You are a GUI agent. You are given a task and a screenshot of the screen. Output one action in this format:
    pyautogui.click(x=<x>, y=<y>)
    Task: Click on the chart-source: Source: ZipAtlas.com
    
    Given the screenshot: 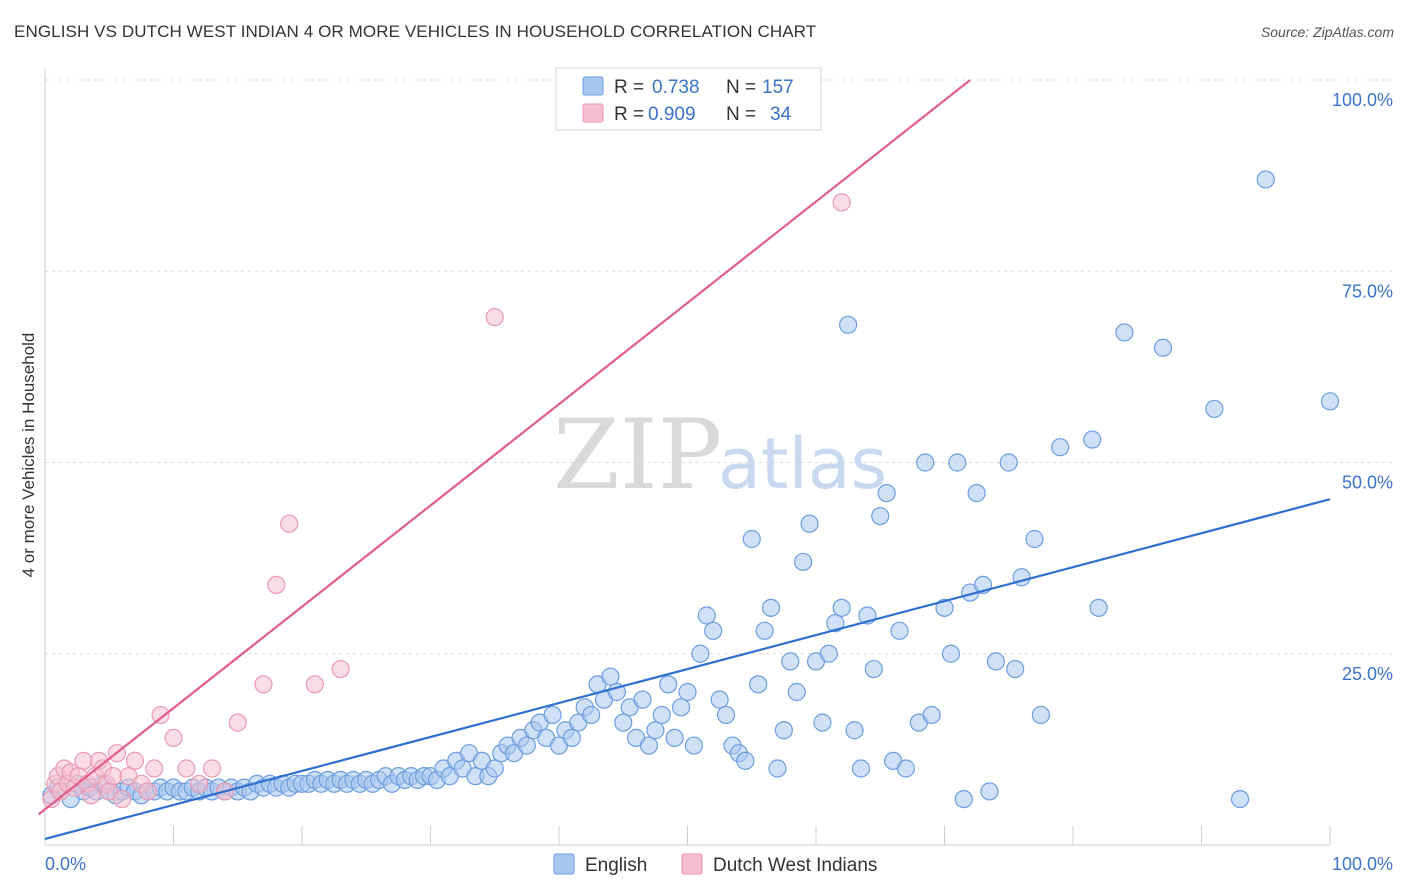 What is the action you would take?
    pyautogui.click(x=1327, y=32)
    